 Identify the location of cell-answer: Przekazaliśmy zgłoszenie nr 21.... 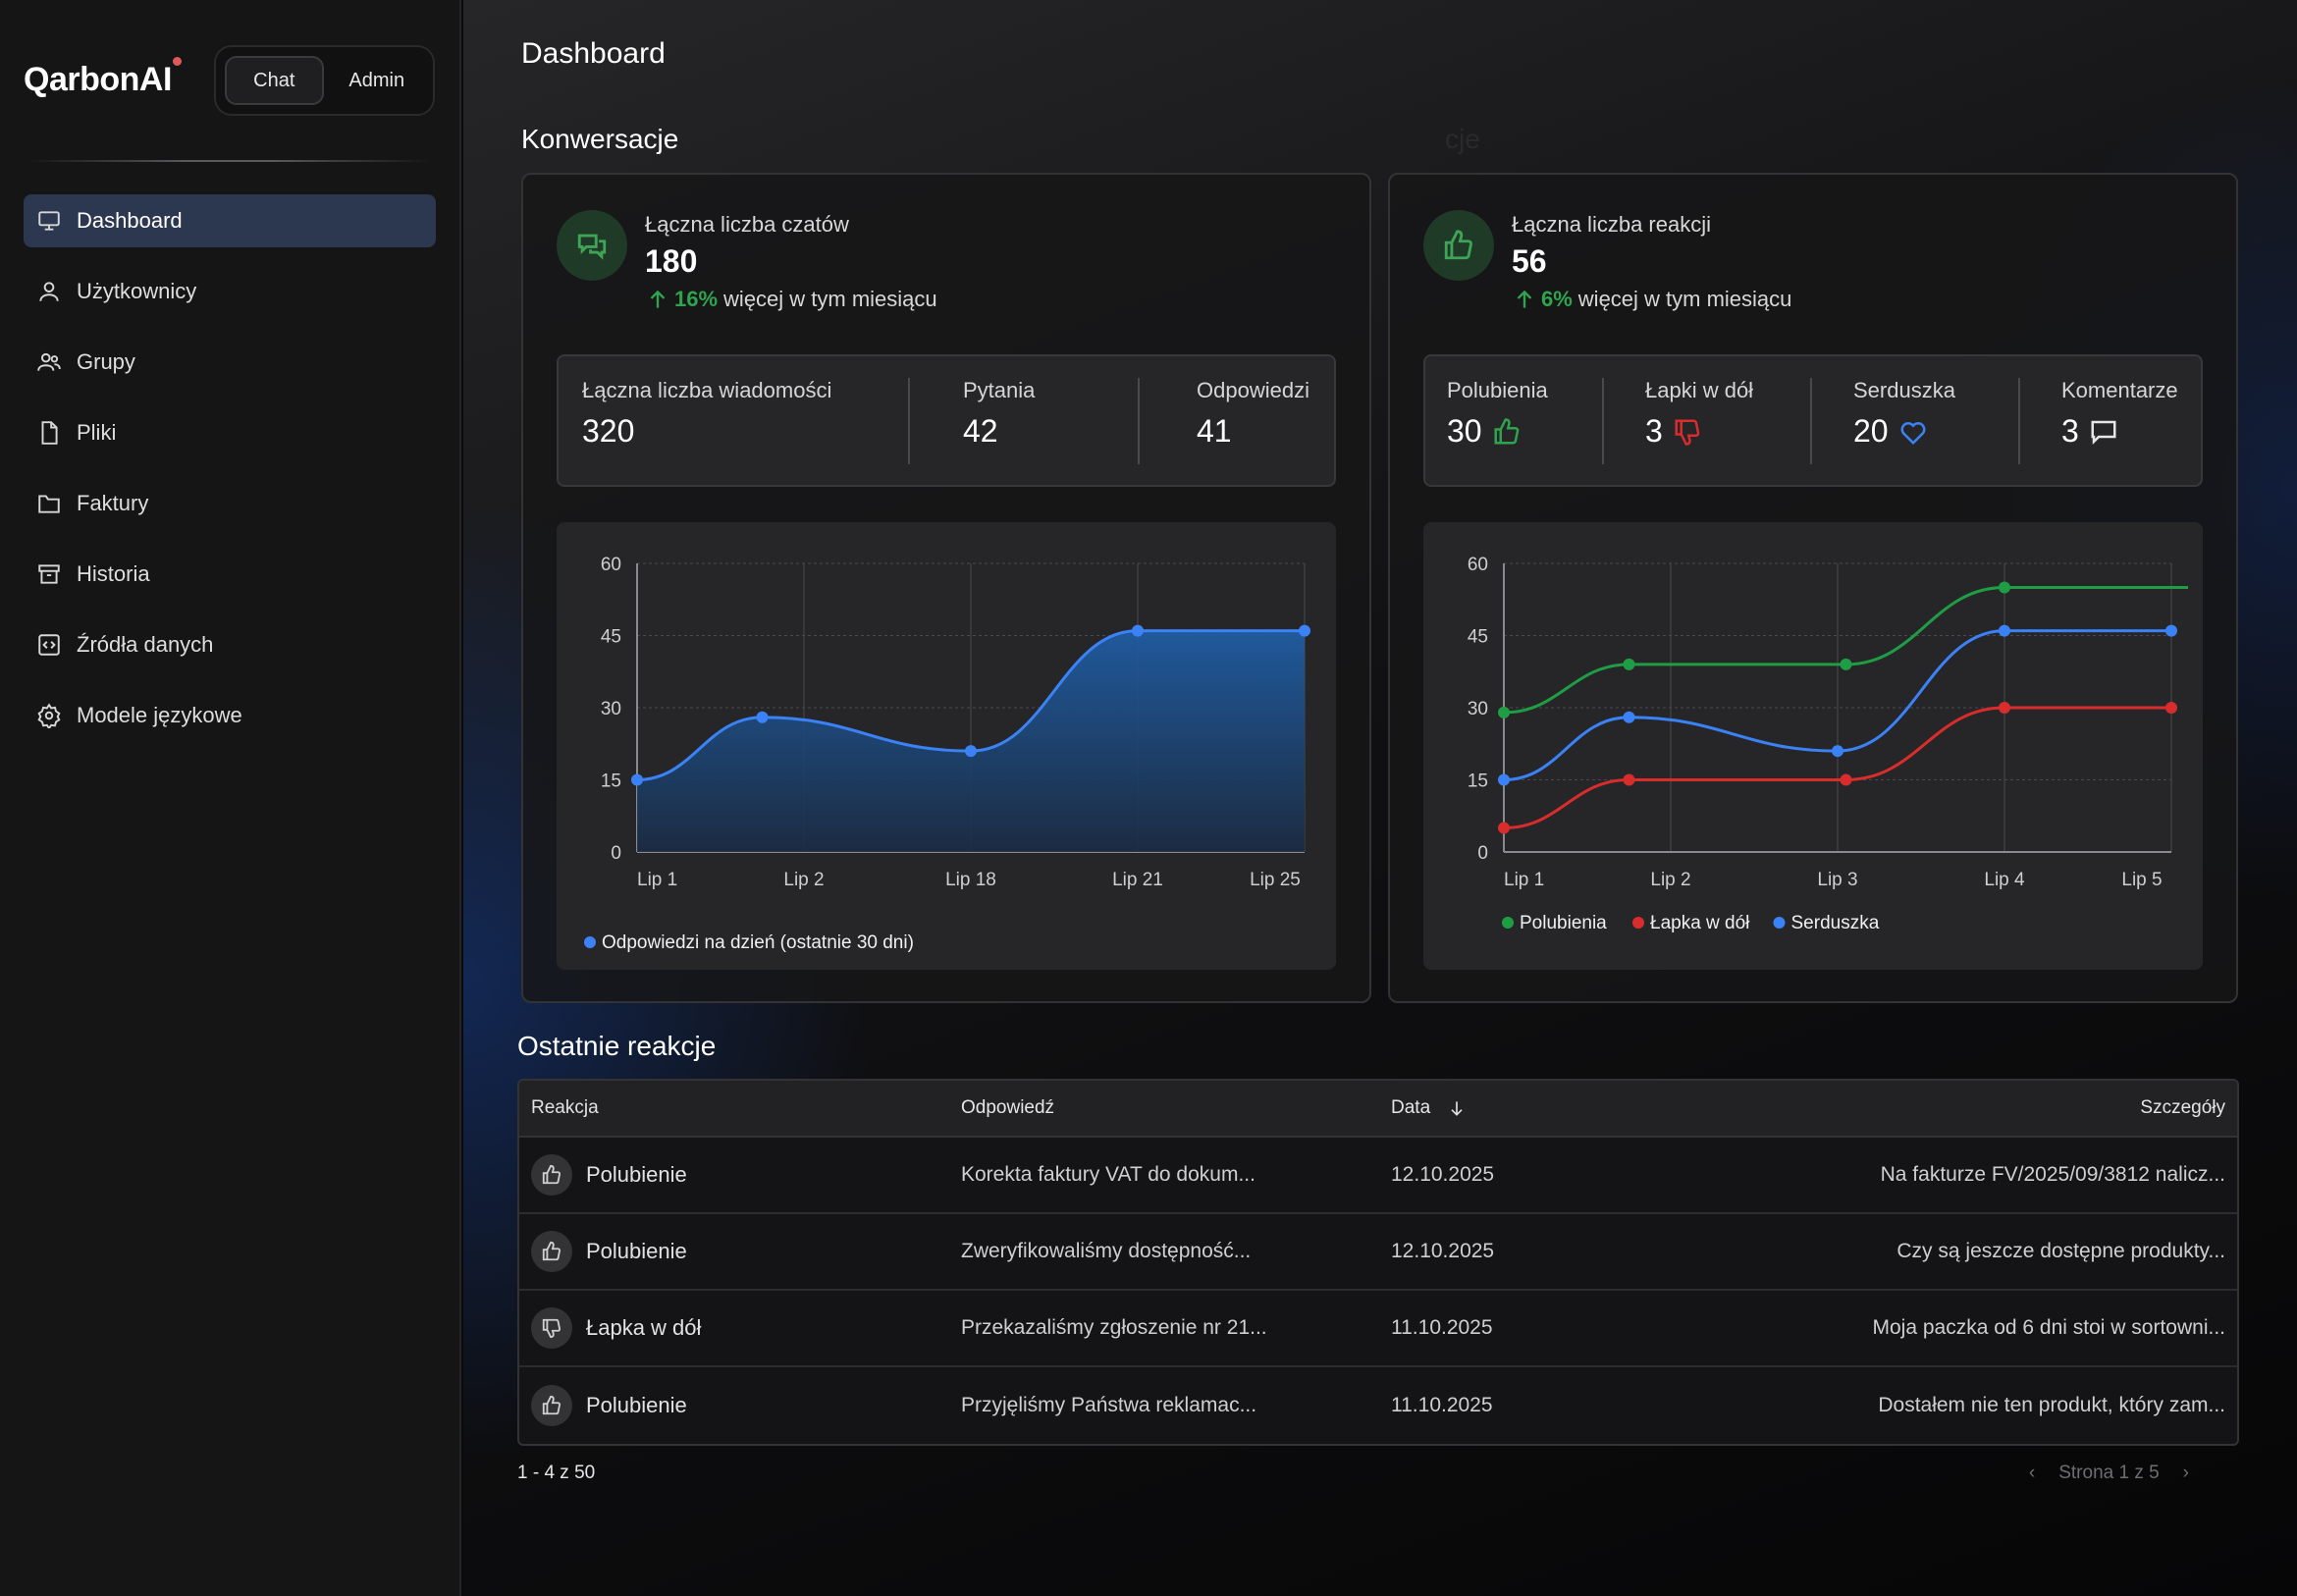
(1114, 1327).